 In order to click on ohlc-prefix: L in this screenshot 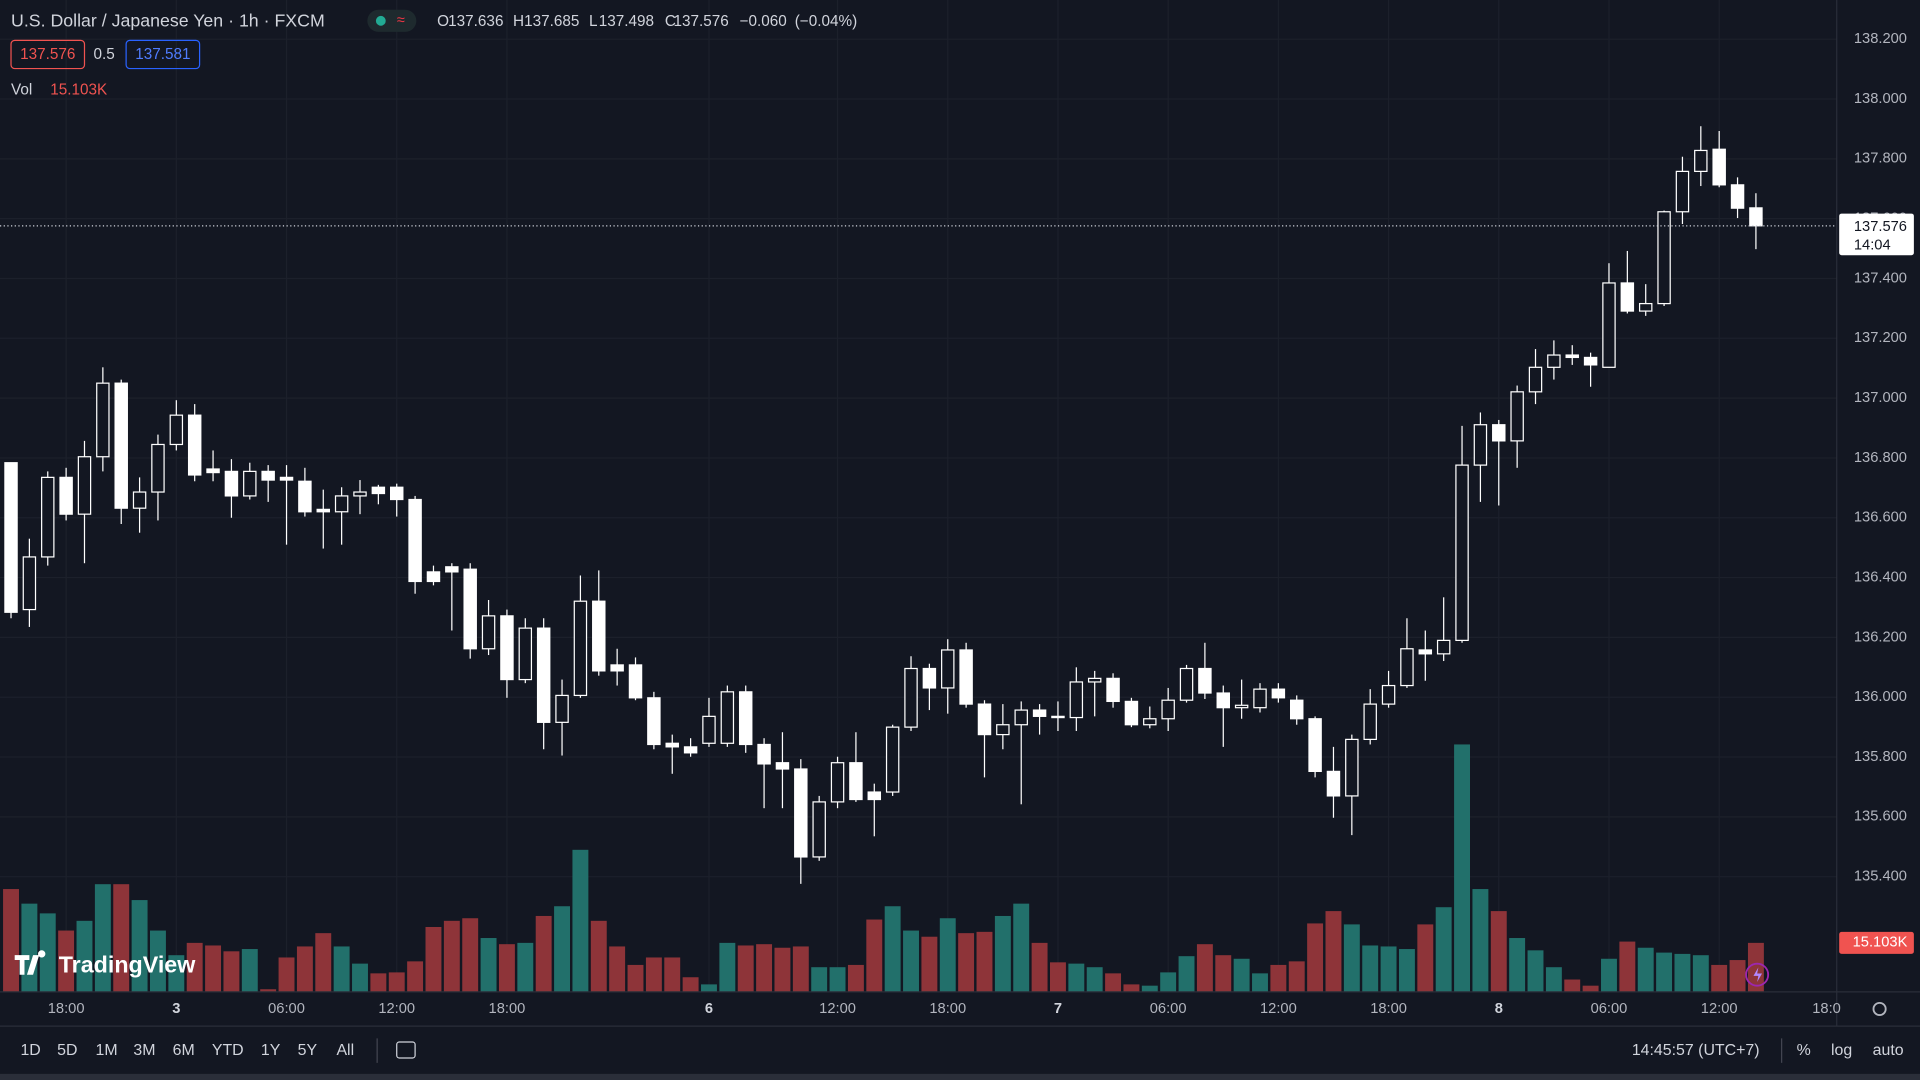, I will do `click(593, 21)`.